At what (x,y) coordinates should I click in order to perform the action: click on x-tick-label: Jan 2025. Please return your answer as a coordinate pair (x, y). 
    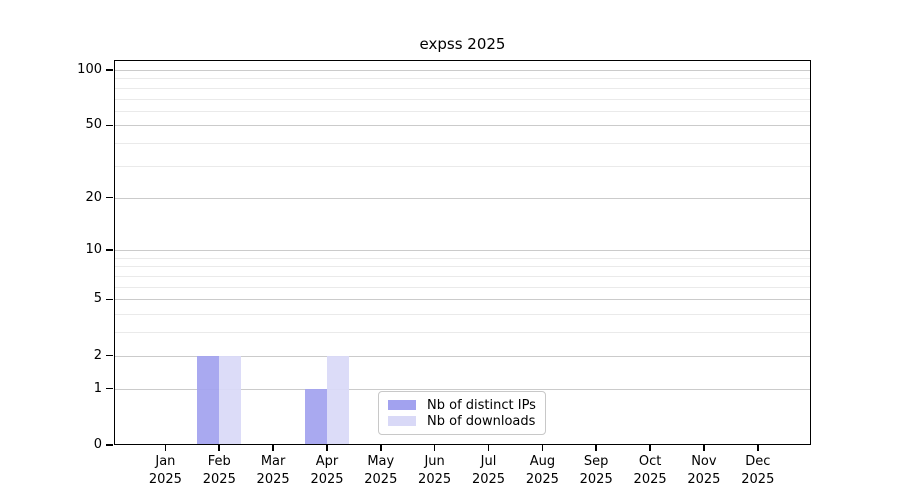
    Looking at the image, I should click on (165, 470).